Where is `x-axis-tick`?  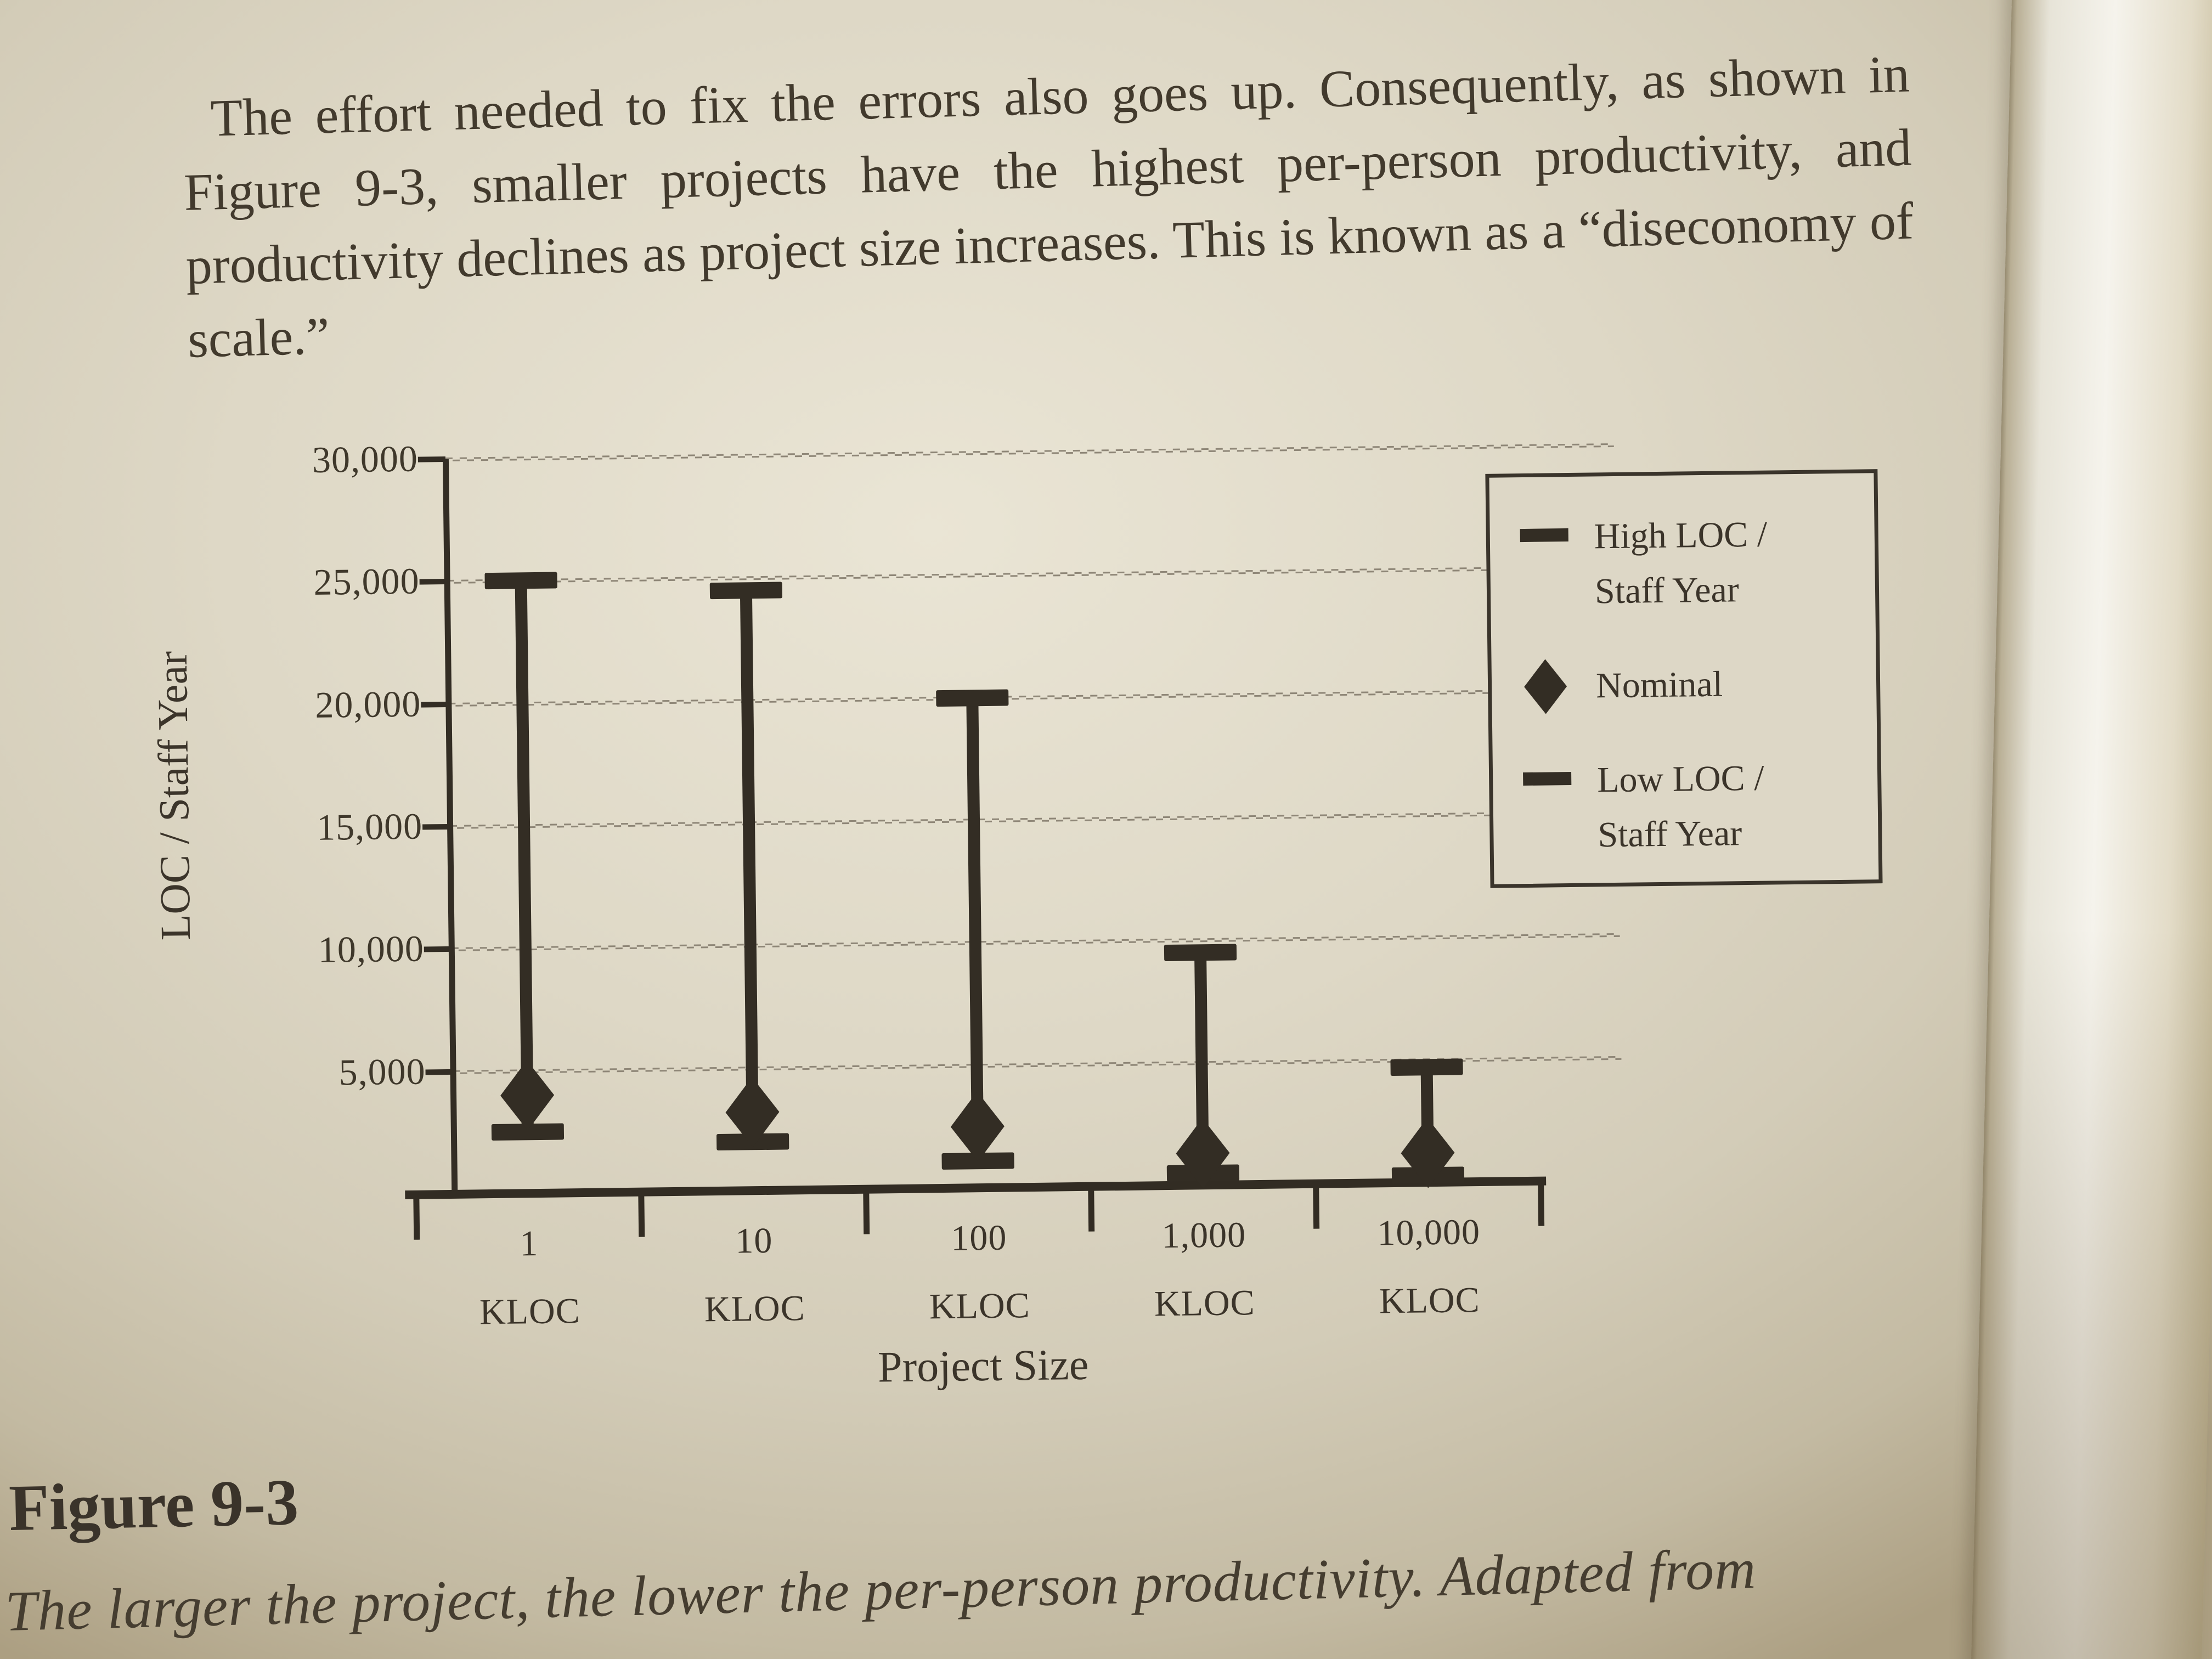 x-axis-tick is located at coordinates (1541, 1204).